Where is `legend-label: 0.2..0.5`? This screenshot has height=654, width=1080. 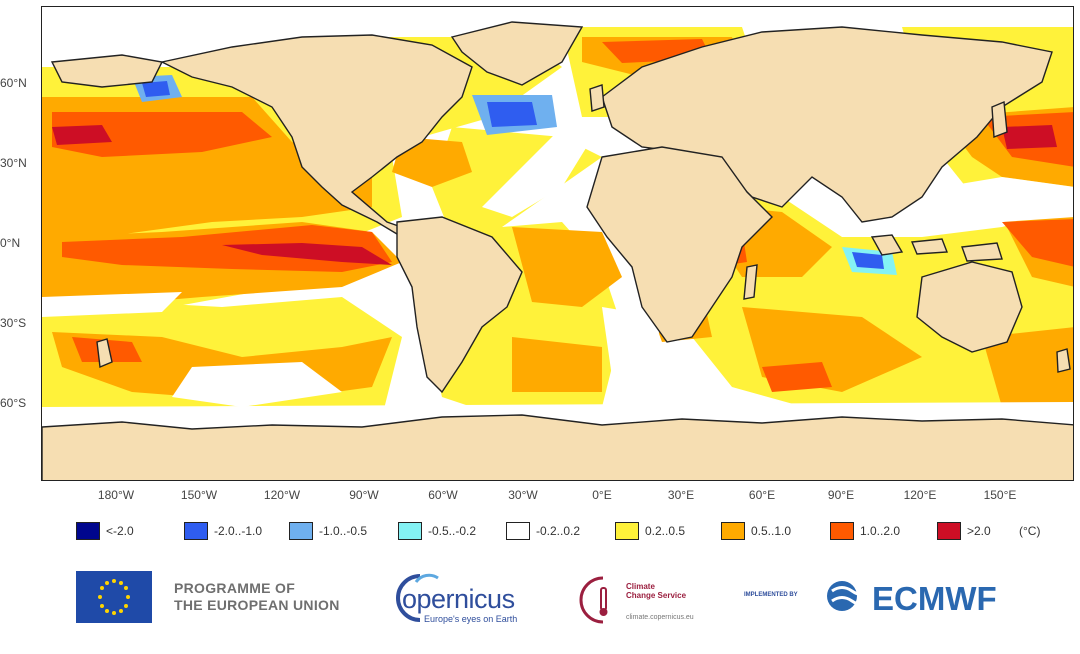 legend-label: 0.2..0.5 is located at coordinates (665, 531).